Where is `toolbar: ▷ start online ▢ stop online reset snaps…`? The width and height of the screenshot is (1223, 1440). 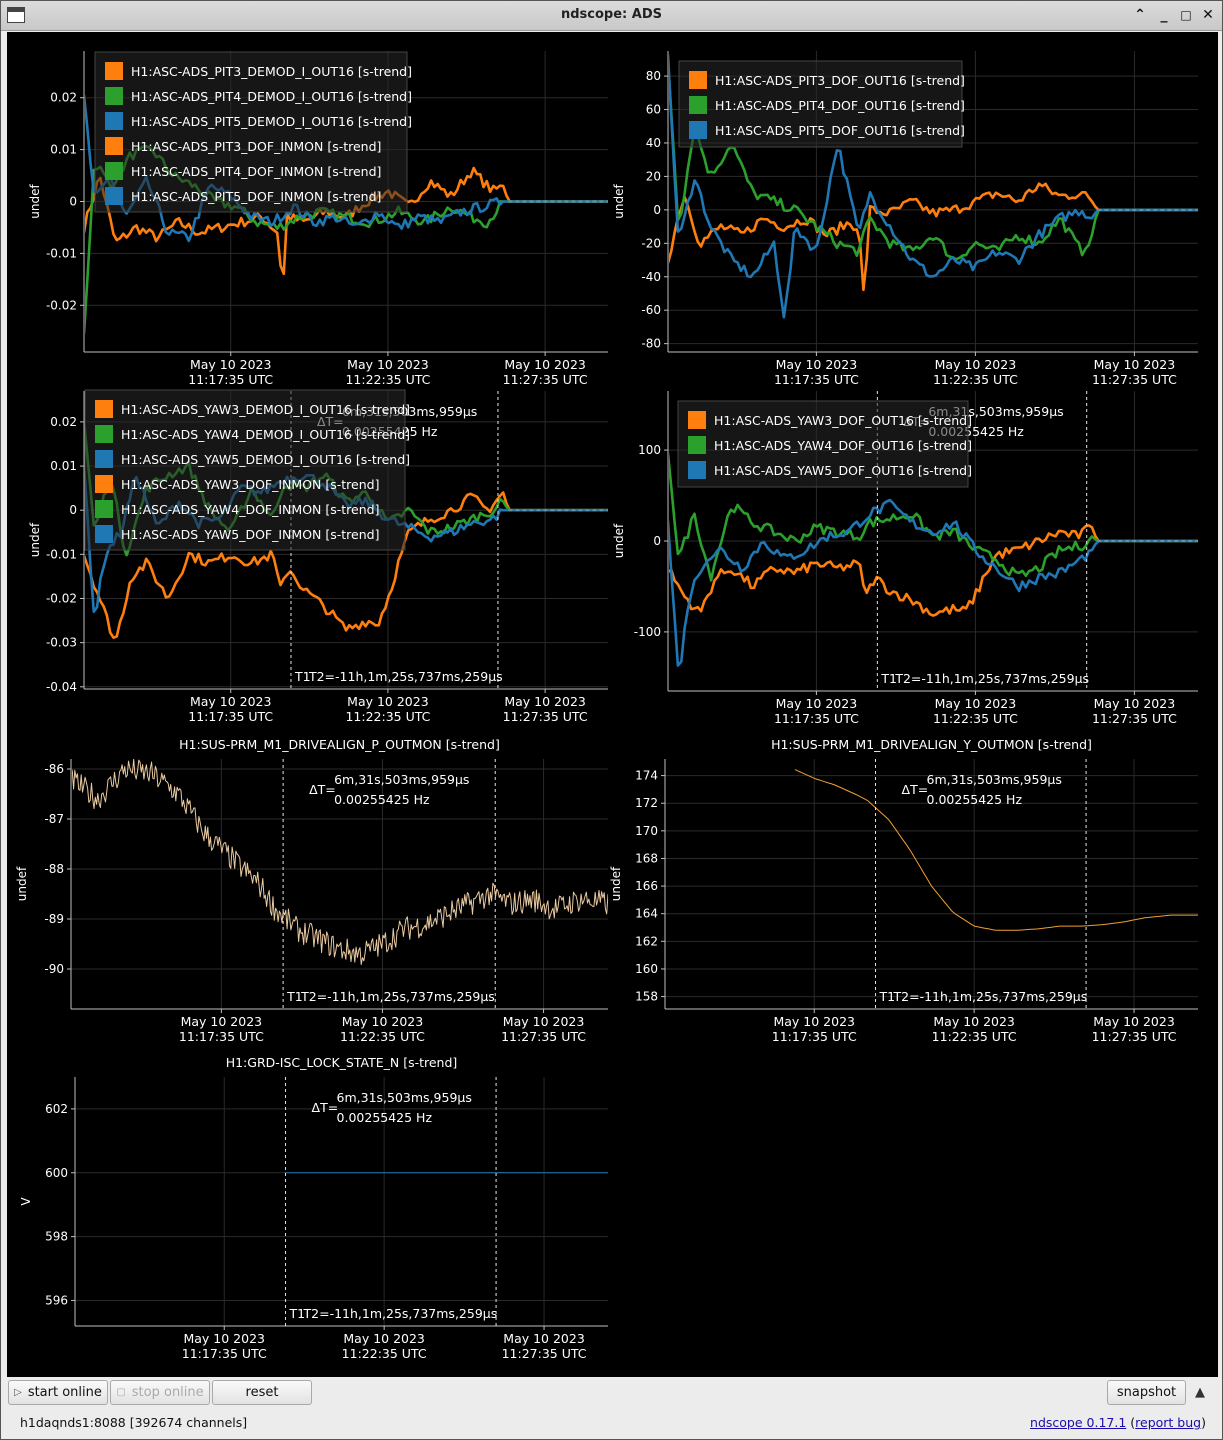
toolbar: ▷ start online ▢ stop online reset snaps… is located at coordinates (611, 1393).